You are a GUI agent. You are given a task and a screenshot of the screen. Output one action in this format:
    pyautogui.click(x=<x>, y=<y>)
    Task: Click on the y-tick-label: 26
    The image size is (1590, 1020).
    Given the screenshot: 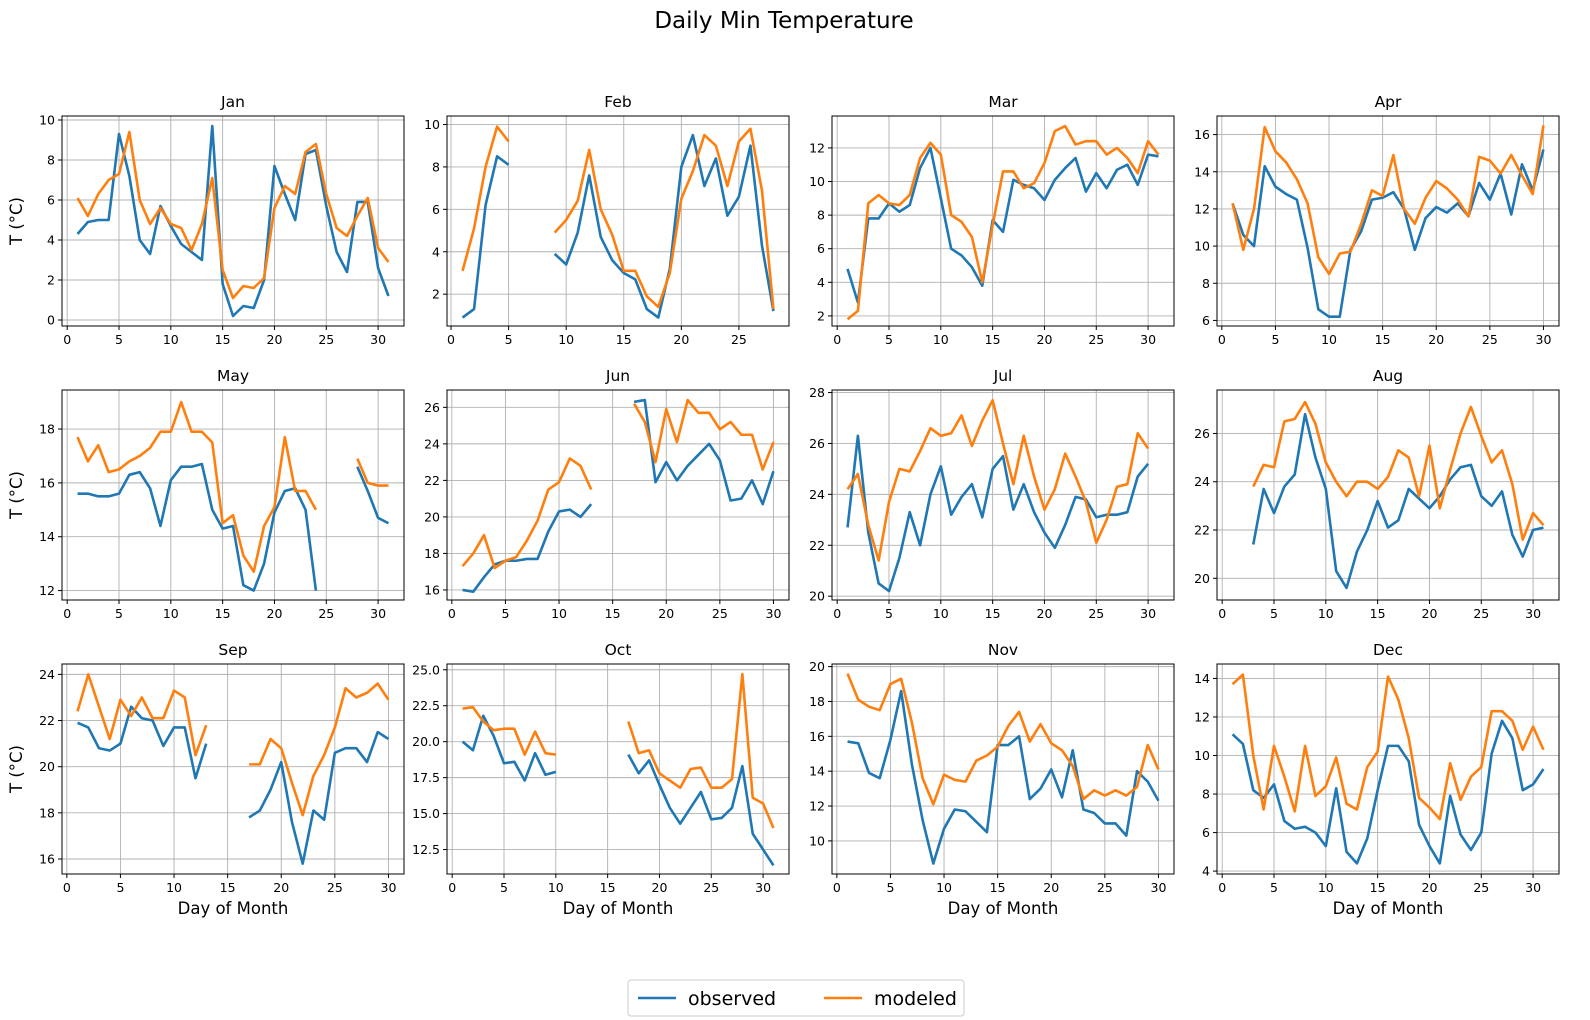 What is the action you would take?
    pyautogui.click(x=1202, y=433)
    